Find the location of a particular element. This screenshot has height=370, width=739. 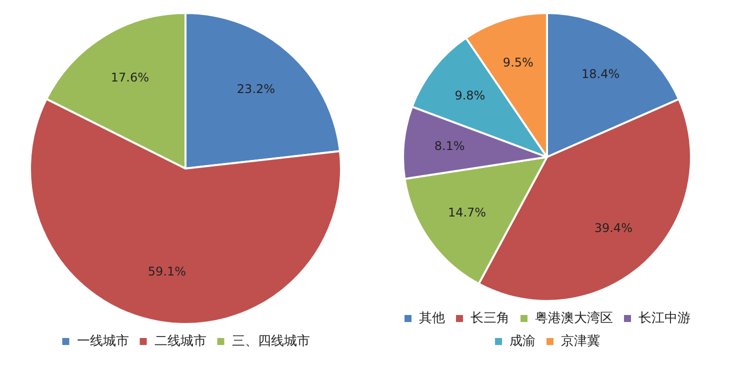

legend-label: 三、四线城市 is located at coordinates (271, 341).